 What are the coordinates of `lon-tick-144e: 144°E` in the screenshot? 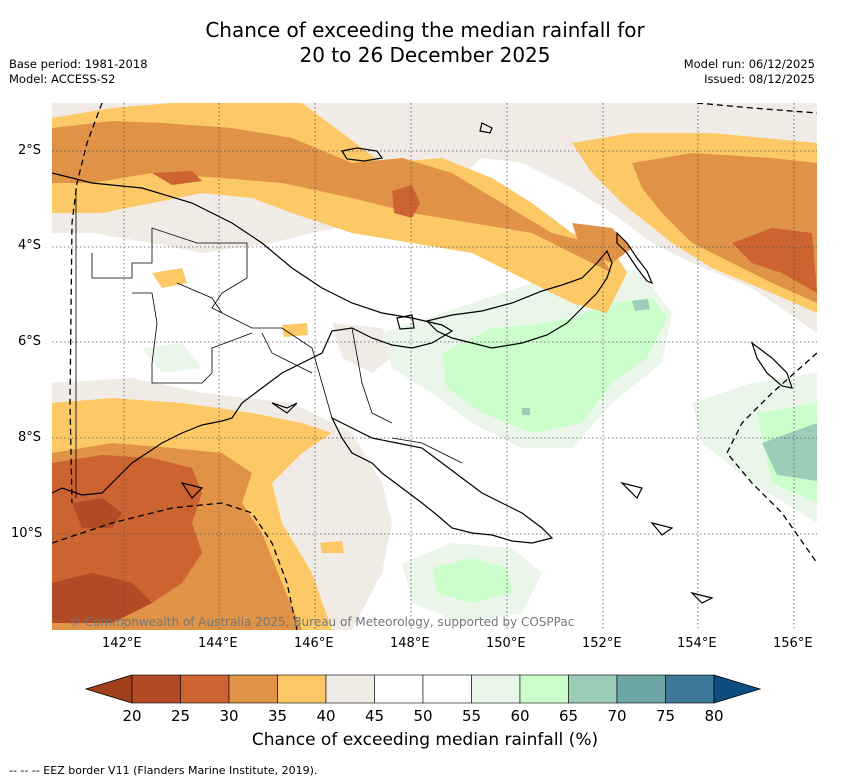 It's located at (218, 643).